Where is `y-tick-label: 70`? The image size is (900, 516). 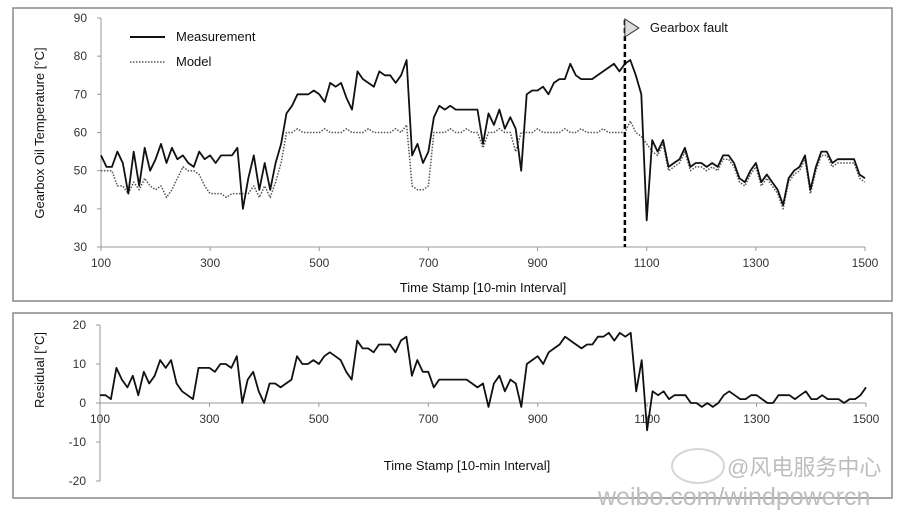
y-tick-label: 70 is located at coordinates (81, 94).